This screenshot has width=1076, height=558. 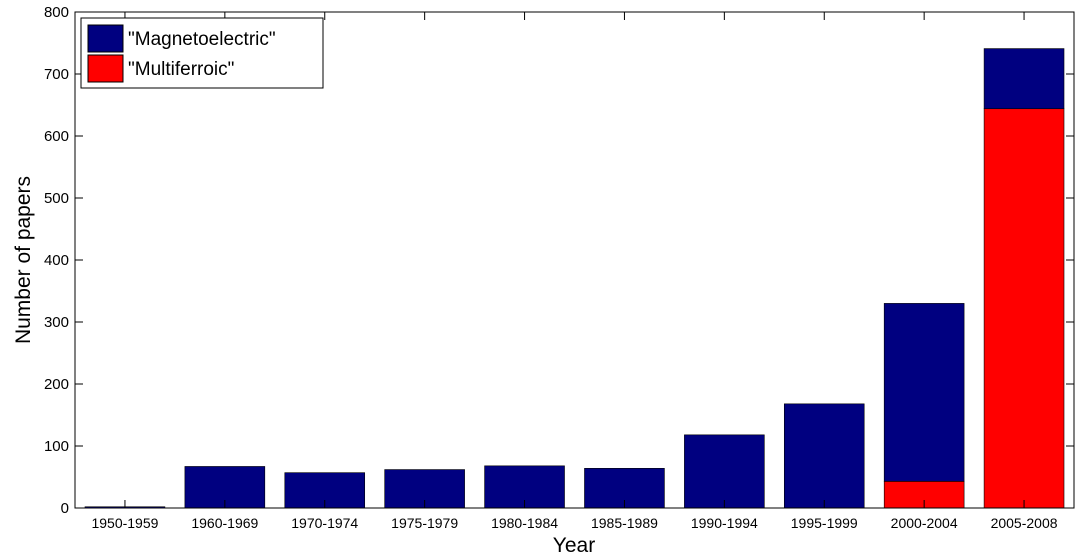 I want to click on bar-magnetoelectric-1995-1999, so click(x=824, y=456).